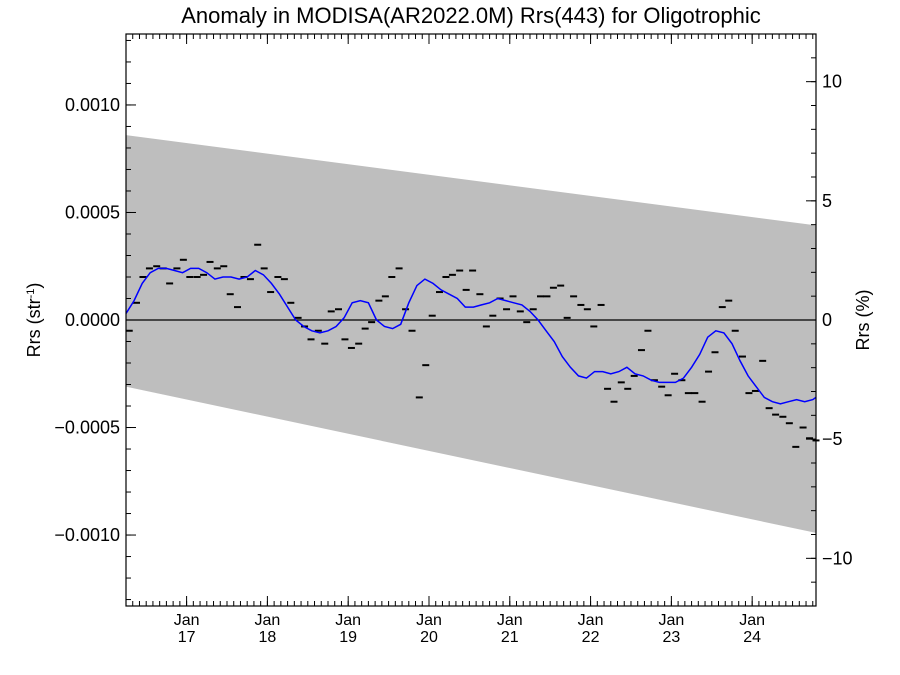 The image size is (900, 675). Describe the element at coordinates (34, 320) in the screenshot. I see `y-axis-label-left: Rrs (str-1)` at that location.